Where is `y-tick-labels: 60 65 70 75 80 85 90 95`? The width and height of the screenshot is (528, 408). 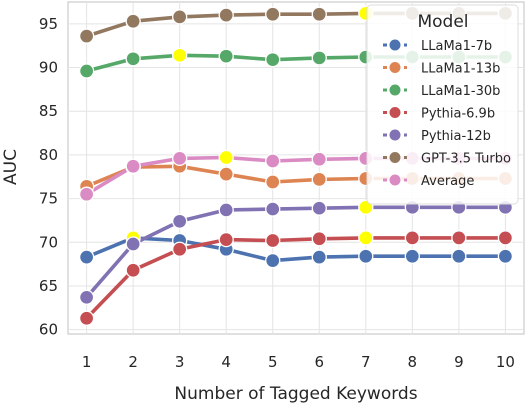
y-tick-labels: 60 65 70 75 80 85 90 95 is located at coordinates (48, 177).